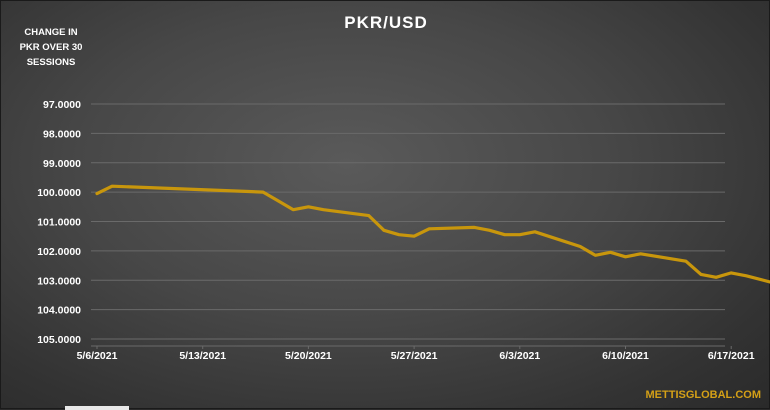 This screenshot has height=410, width=770. Describe the element at coordinates (97, 408) in the screenshot. I see `divider` at that location.